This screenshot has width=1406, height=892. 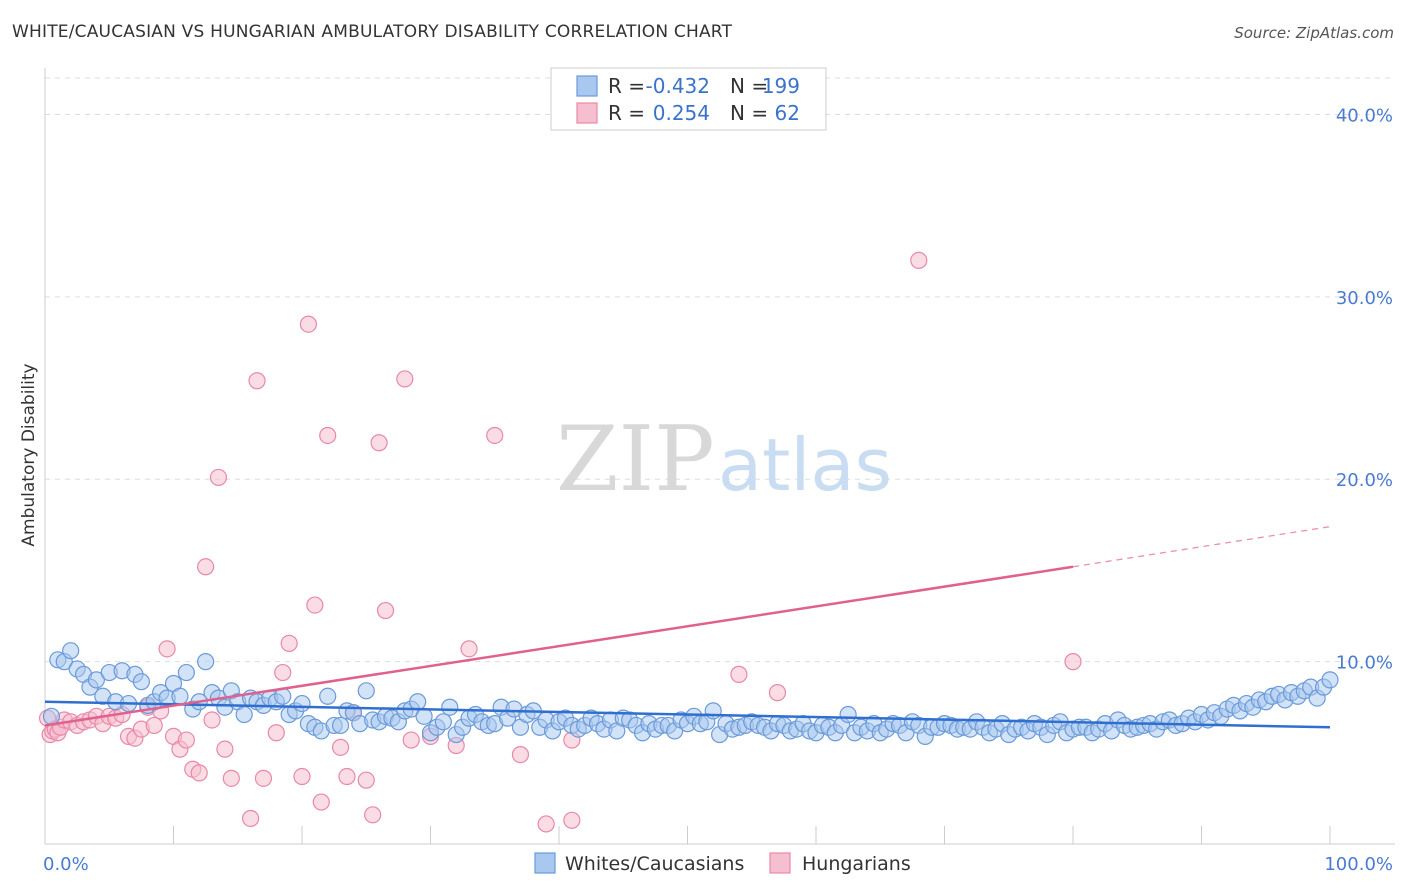 I want to click on series-legend: Whites/Caucasians Hungarians, so click(x=722, y=863).